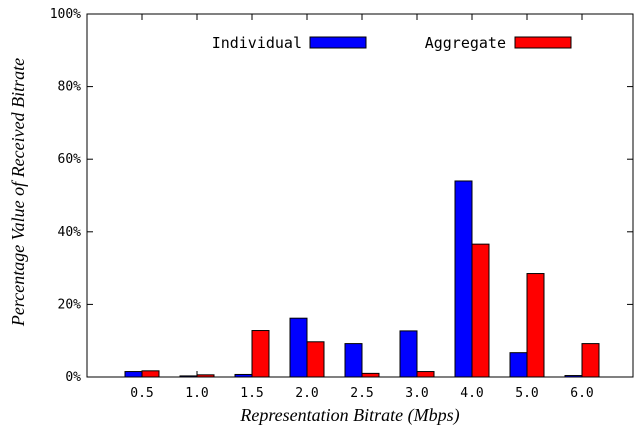 Image resolution: width=636 pixels, height=429 pixels. What do you see at coordinates (392, 43) in the screenshot?
I see `legend: Individual Aggregate` at bounding box center [392, 43].